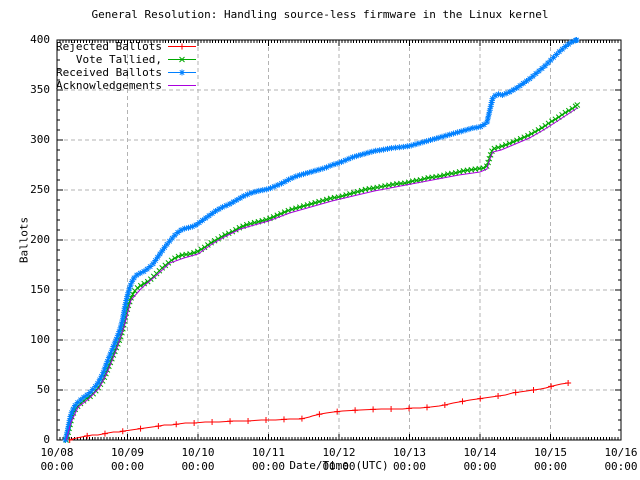  What do you see at coordinates (40, 89) in the screenshot?
I see `y-tick-label: 350` at bounding box center [40, 89].